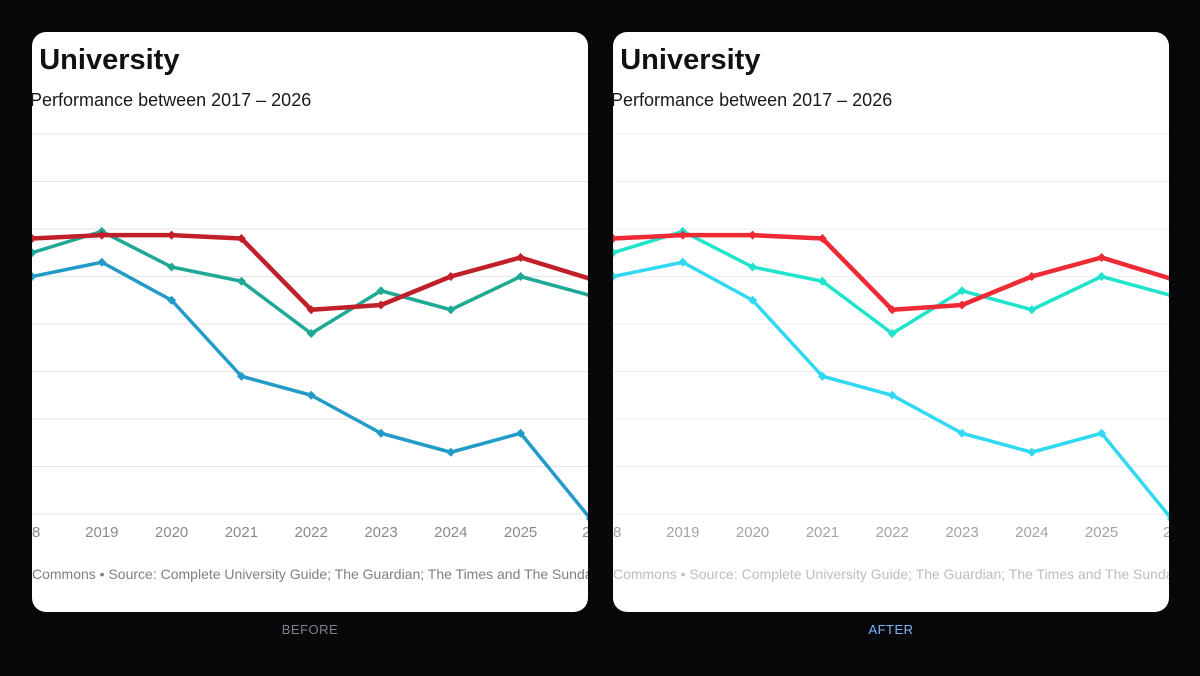  Describe the element at coordinates (891, 629) in the screenshot. I see `after-caption: AFTER` at that location.